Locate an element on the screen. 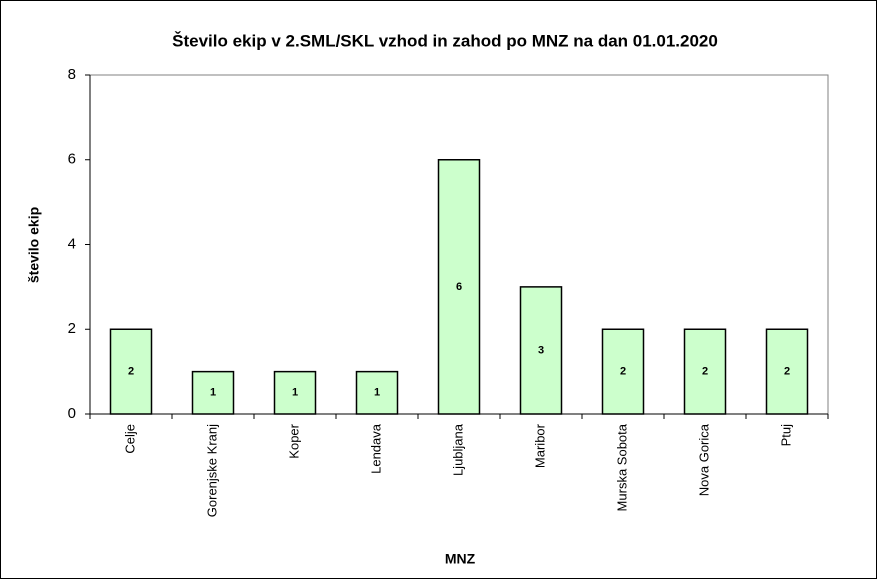 The height and width of the screenshot is (579, 877). x-tick-label: Lendava is located at coordinates (375, 448).